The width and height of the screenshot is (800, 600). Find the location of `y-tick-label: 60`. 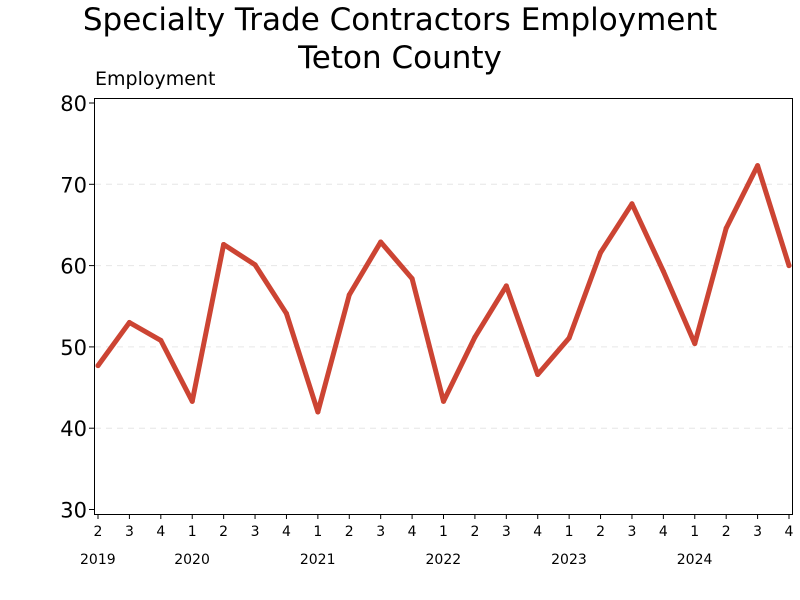

y-tick-label: 60 is located at coordinates (73, 267).